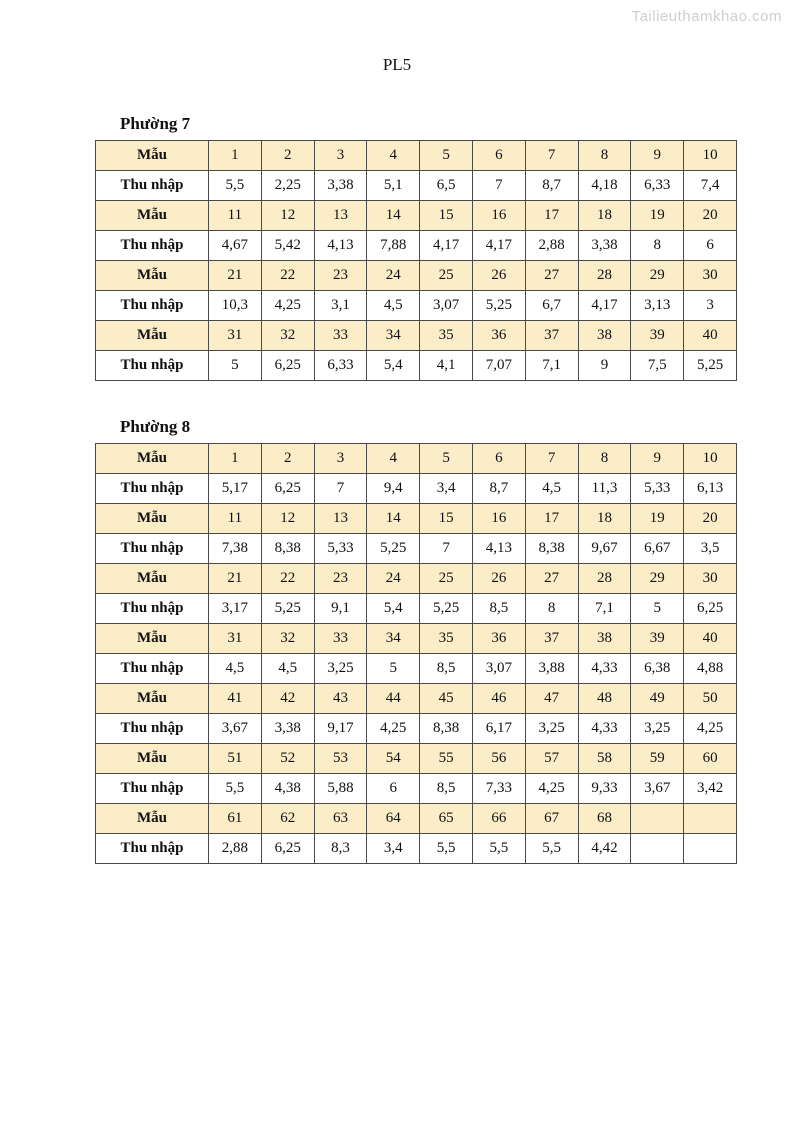 The image size is (794, 1123). What do you see at coordinates (340, 155) in the screenshot?
I see `sample-number-cell: 3` at bounding box center [340, 155].